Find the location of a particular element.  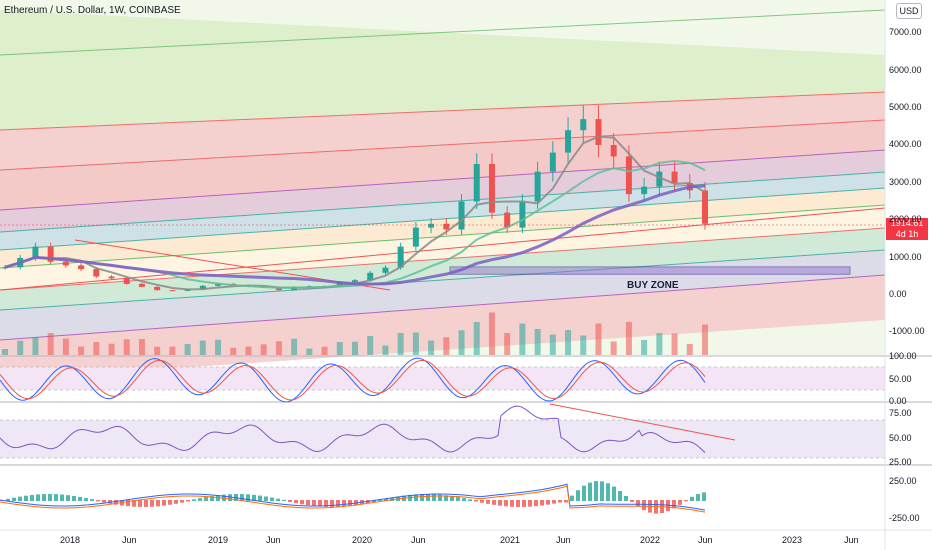

stoch-d-line is located at coordinates (353, 380).